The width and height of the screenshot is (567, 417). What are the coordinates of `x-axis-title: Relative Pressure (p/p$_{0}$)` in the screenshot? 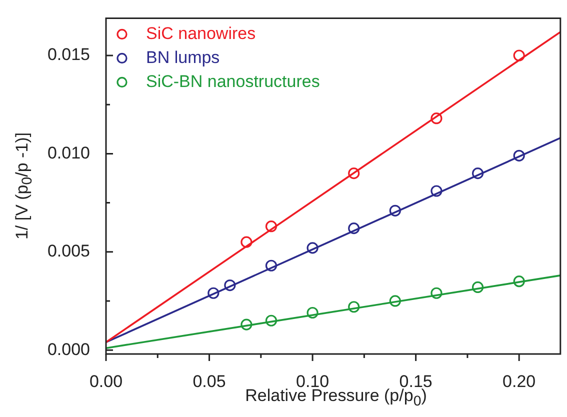 It's located at (336, 398).